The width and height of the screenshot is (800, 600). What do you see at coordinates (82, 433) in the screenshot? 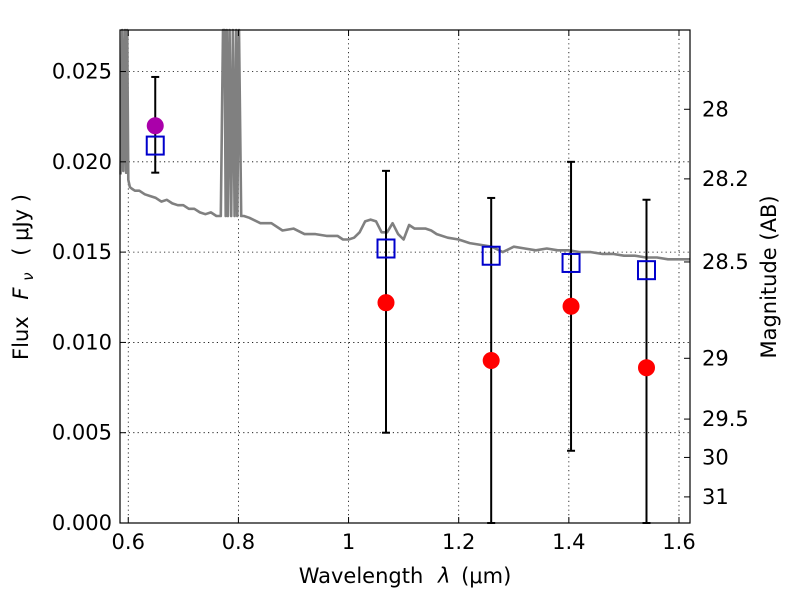
I see `y-tick-label: 0.005` at bounding box center [82, 433].